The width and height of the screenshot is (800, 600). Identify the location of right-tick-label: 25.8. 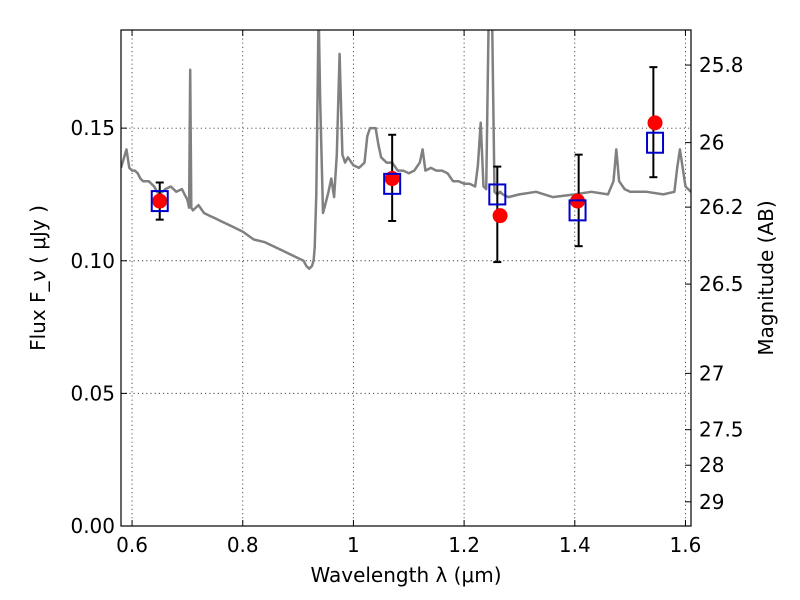
(721, 65).